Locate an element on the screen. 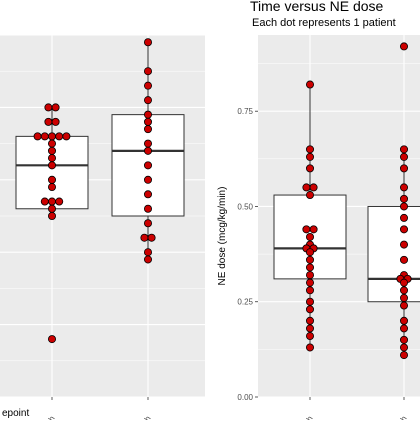 The width and height of the screenshot is (420, 425). y-tick-label: 0.25 is located at coordinates (245, 302).